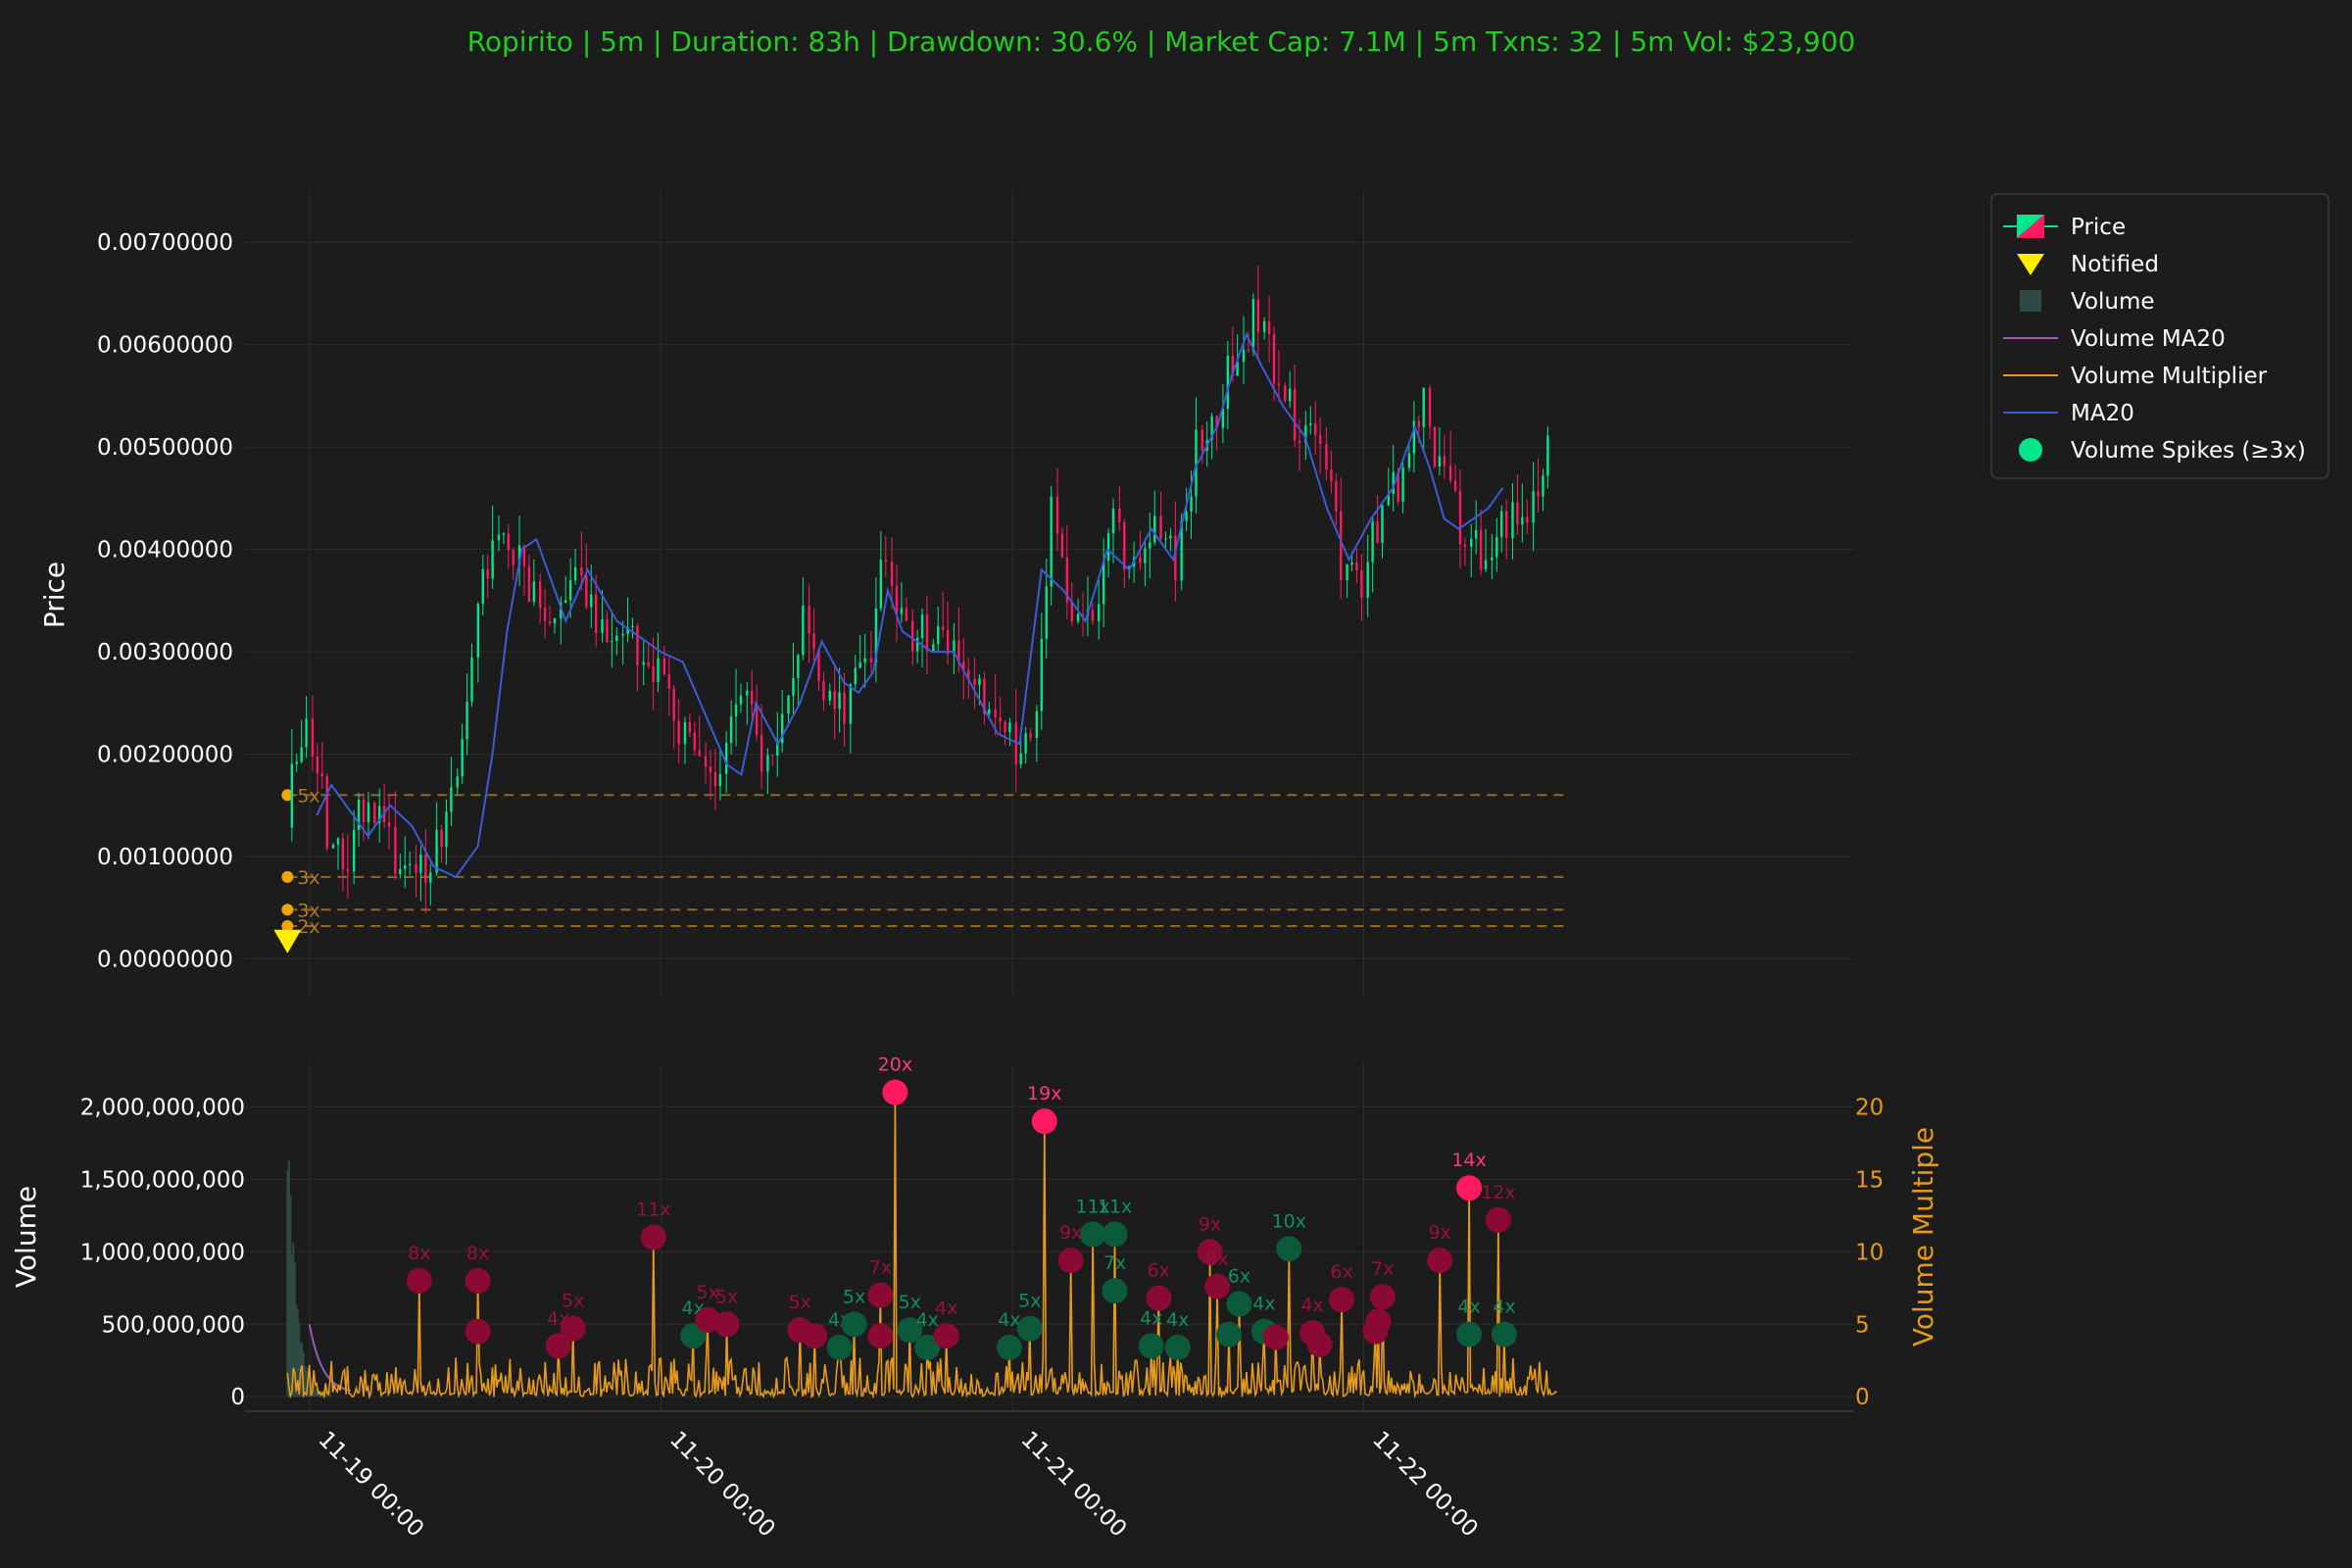  I want to click on multiple-tick-label: 5, so click(1862, 1325).